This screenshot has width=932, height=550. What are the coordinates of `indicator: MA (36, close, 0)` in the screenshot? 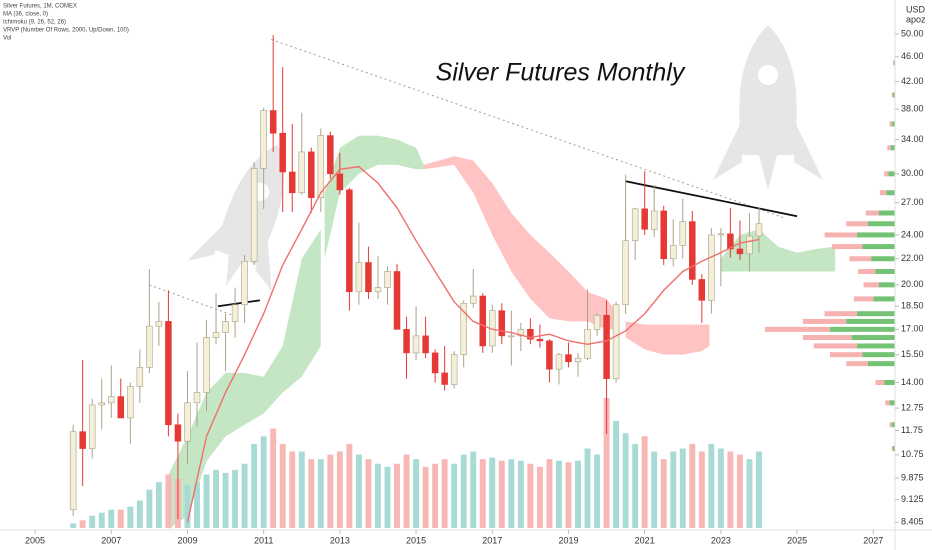 It's located at (25, 15).